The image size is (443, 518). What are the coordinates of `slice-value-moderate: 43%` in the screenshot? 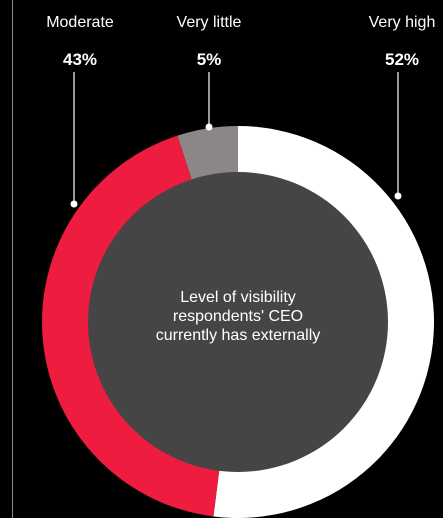 It's located at (80, 59).